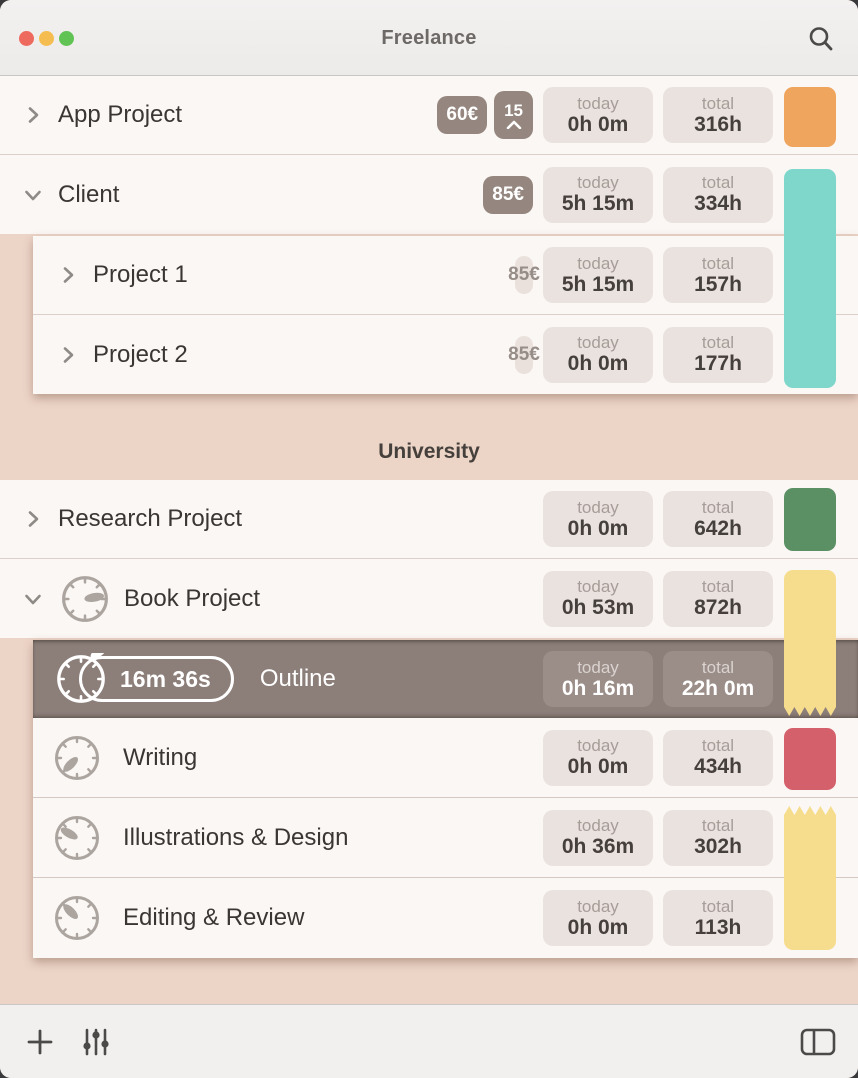  What do you see at coordinates (66, 38) in the screenshot?
I see `zoom-button` at bounding box center [66, 38].